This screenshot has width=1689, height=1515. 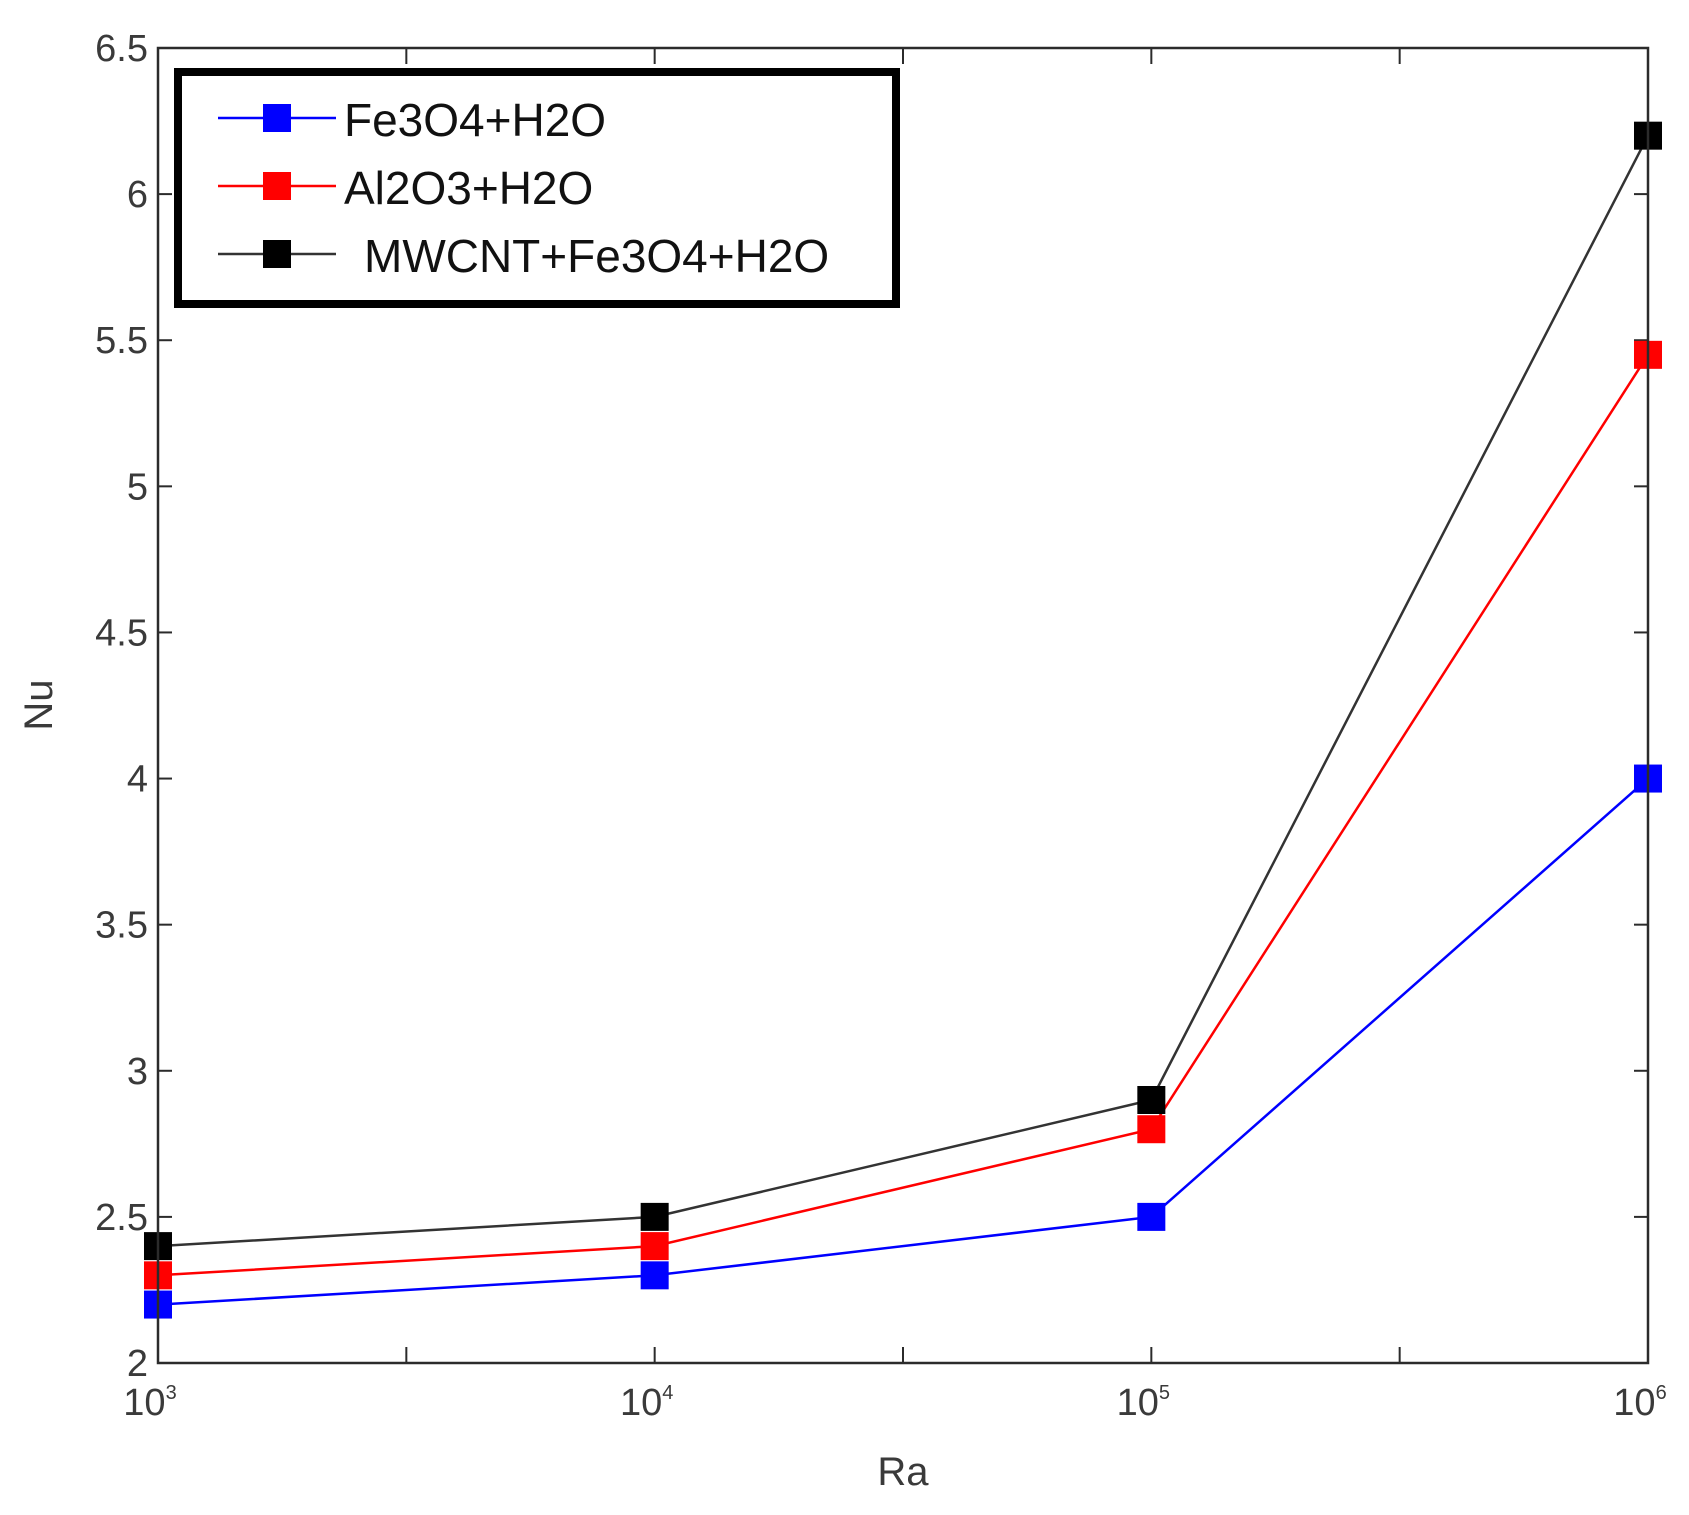 What do you see at coordinates (137, 780) in the screenshot?
I see `y-tick-label: 4` at bounding box center [137, 780].